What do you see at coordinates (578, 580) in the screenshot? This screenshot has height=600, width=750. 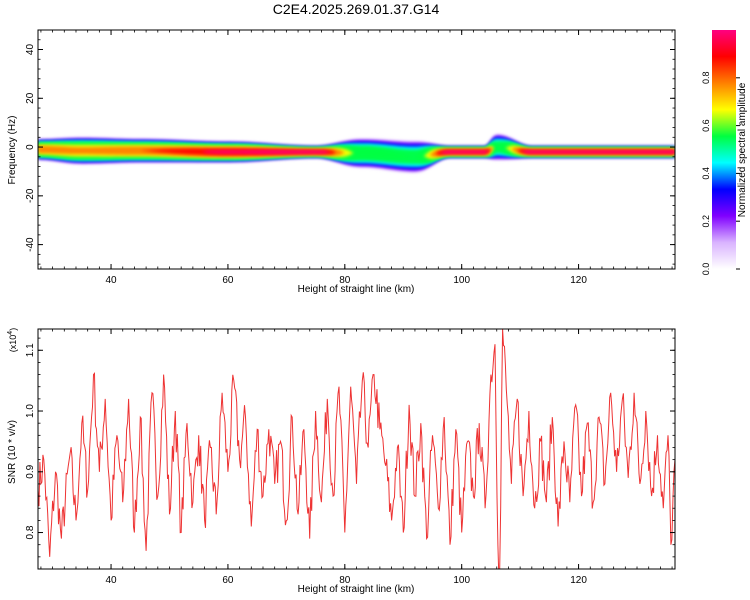 I see `snr-x-tick-label: 120` at bounding box center [578, 580].